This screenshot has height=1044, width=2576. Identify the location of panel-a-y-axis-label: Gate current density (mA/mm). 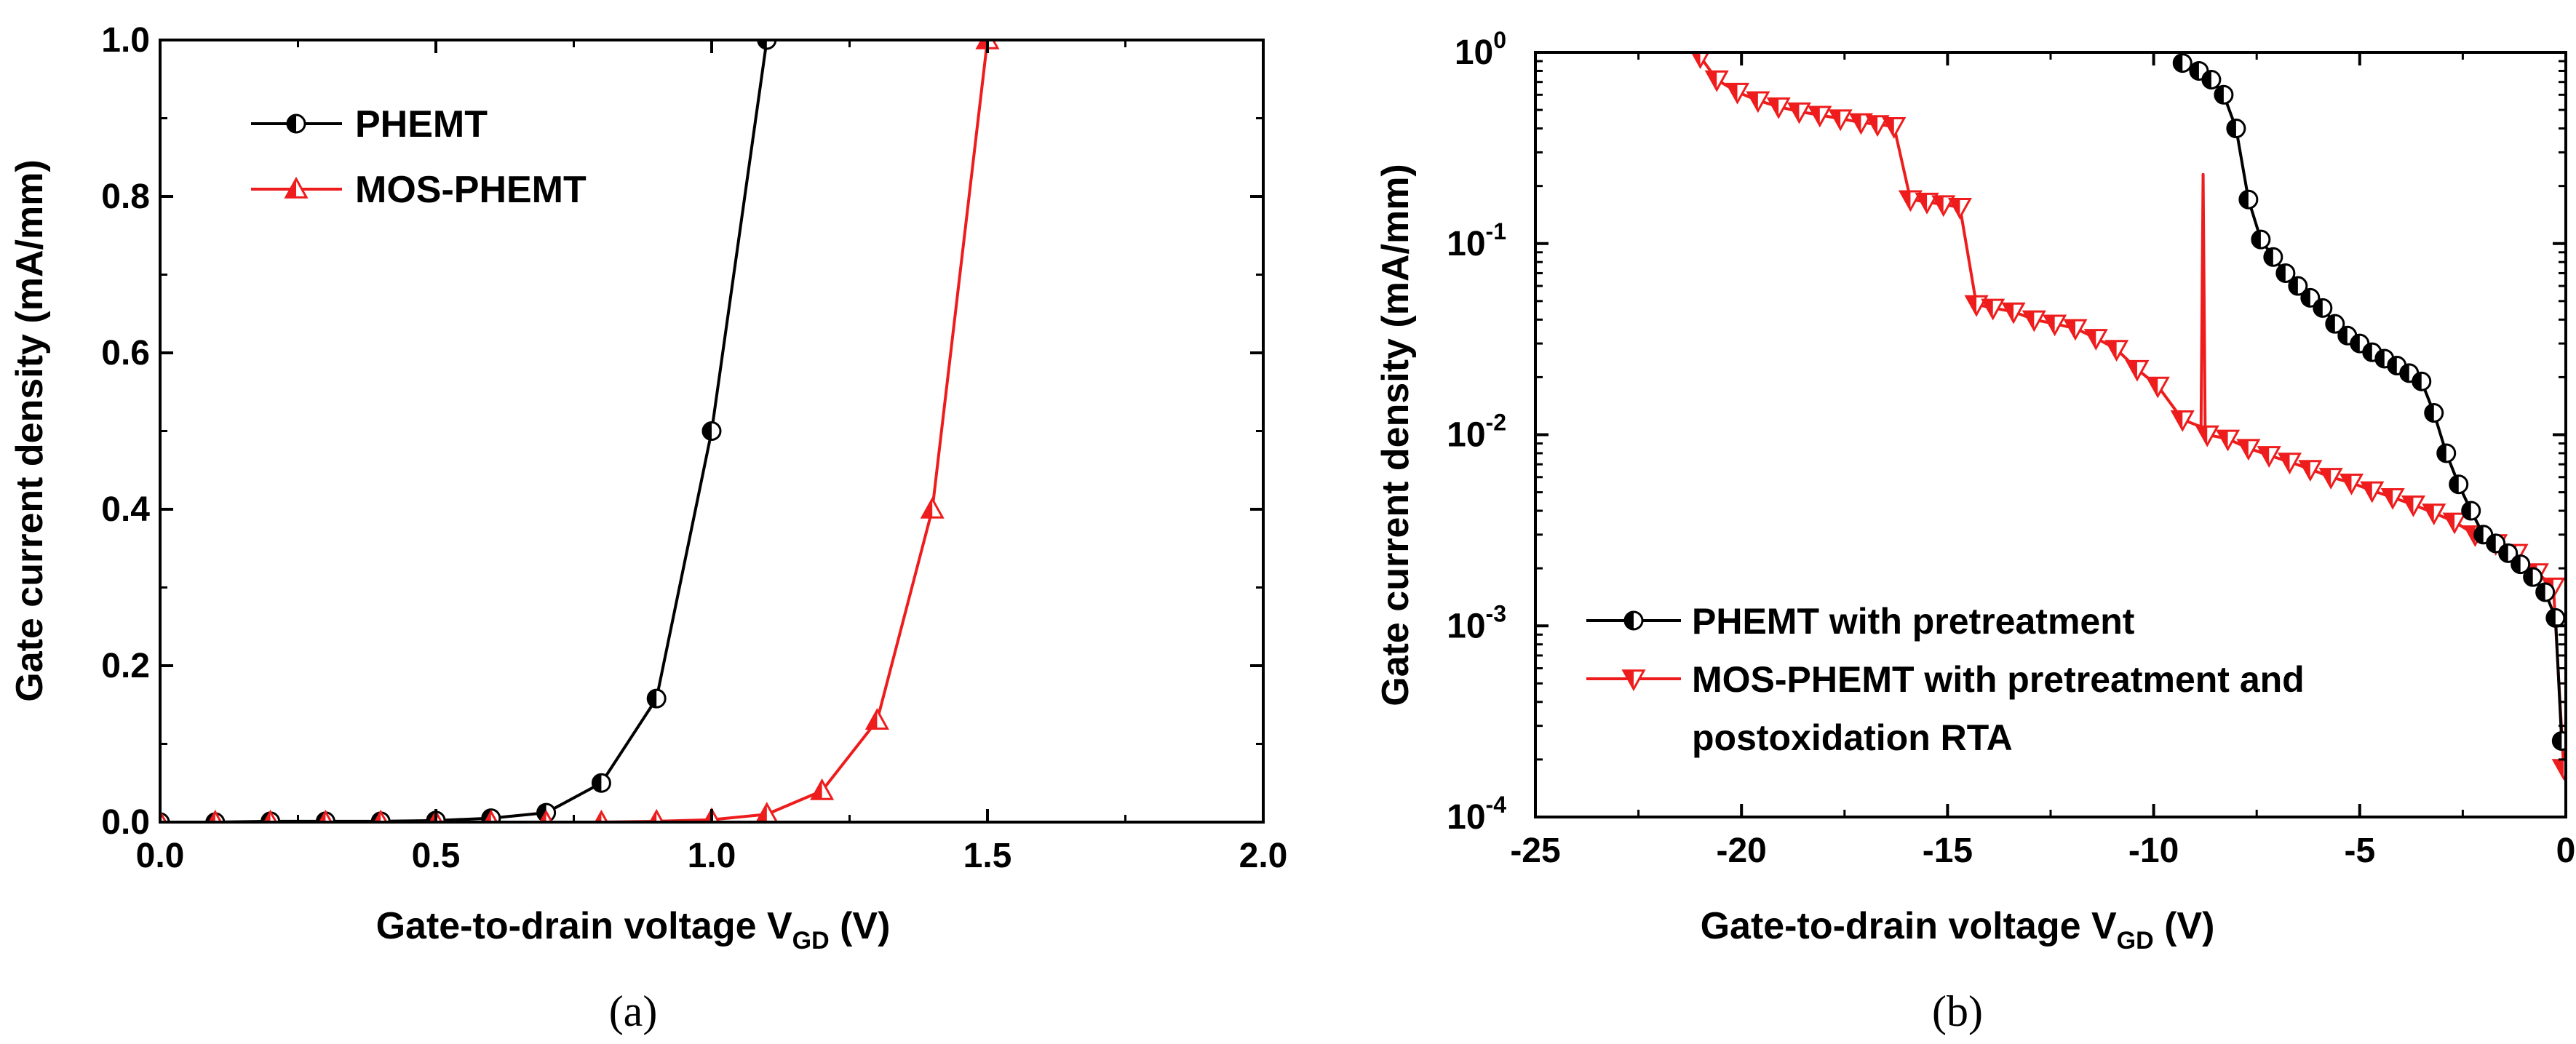
(30, 430).